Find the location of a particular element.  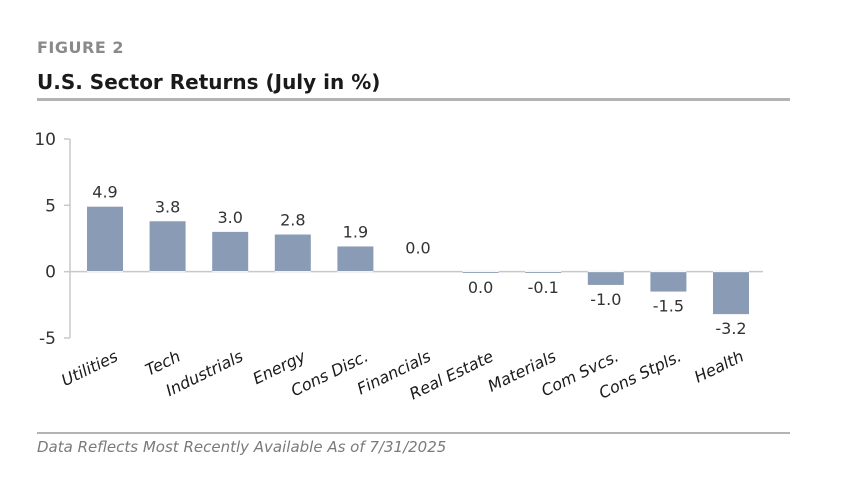

data-label: -1.0 is located at coordinates (605, 299).